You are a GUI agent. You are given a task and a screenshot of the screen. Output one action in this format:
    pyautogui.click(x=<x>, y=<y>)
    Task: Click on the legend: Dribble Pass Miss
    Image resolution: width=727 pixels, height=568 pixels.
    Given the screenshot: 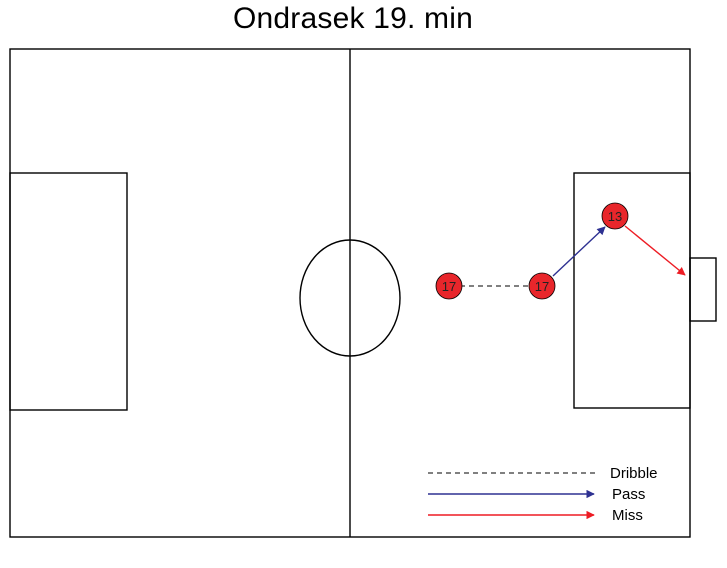 What is the action you would take?
    pyautogui.click(x=543, y=494)
    